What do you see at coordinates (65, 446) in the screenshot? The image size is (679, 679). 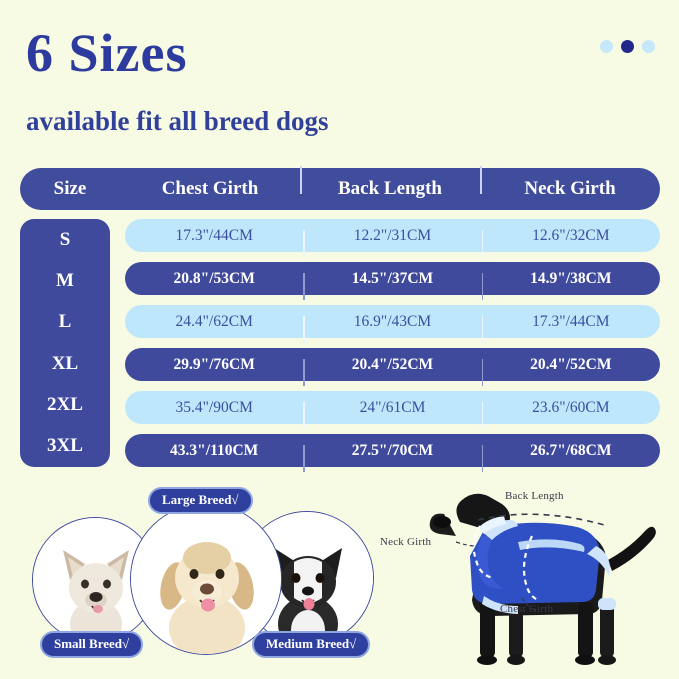 I see `size-cell-3xl: 3XL` at bounding box center [65, 446].